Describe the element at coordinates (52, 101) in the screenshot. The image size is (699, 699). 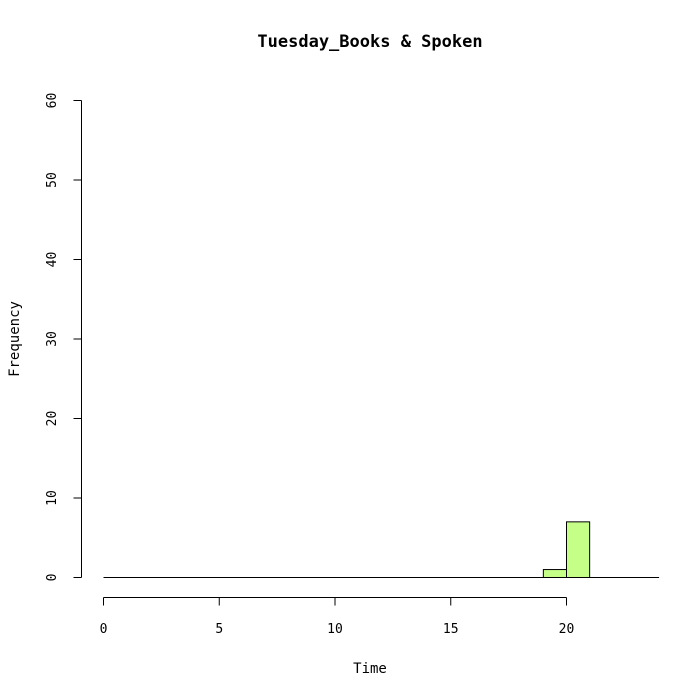
I see `y-tick-label: 60` at that location.